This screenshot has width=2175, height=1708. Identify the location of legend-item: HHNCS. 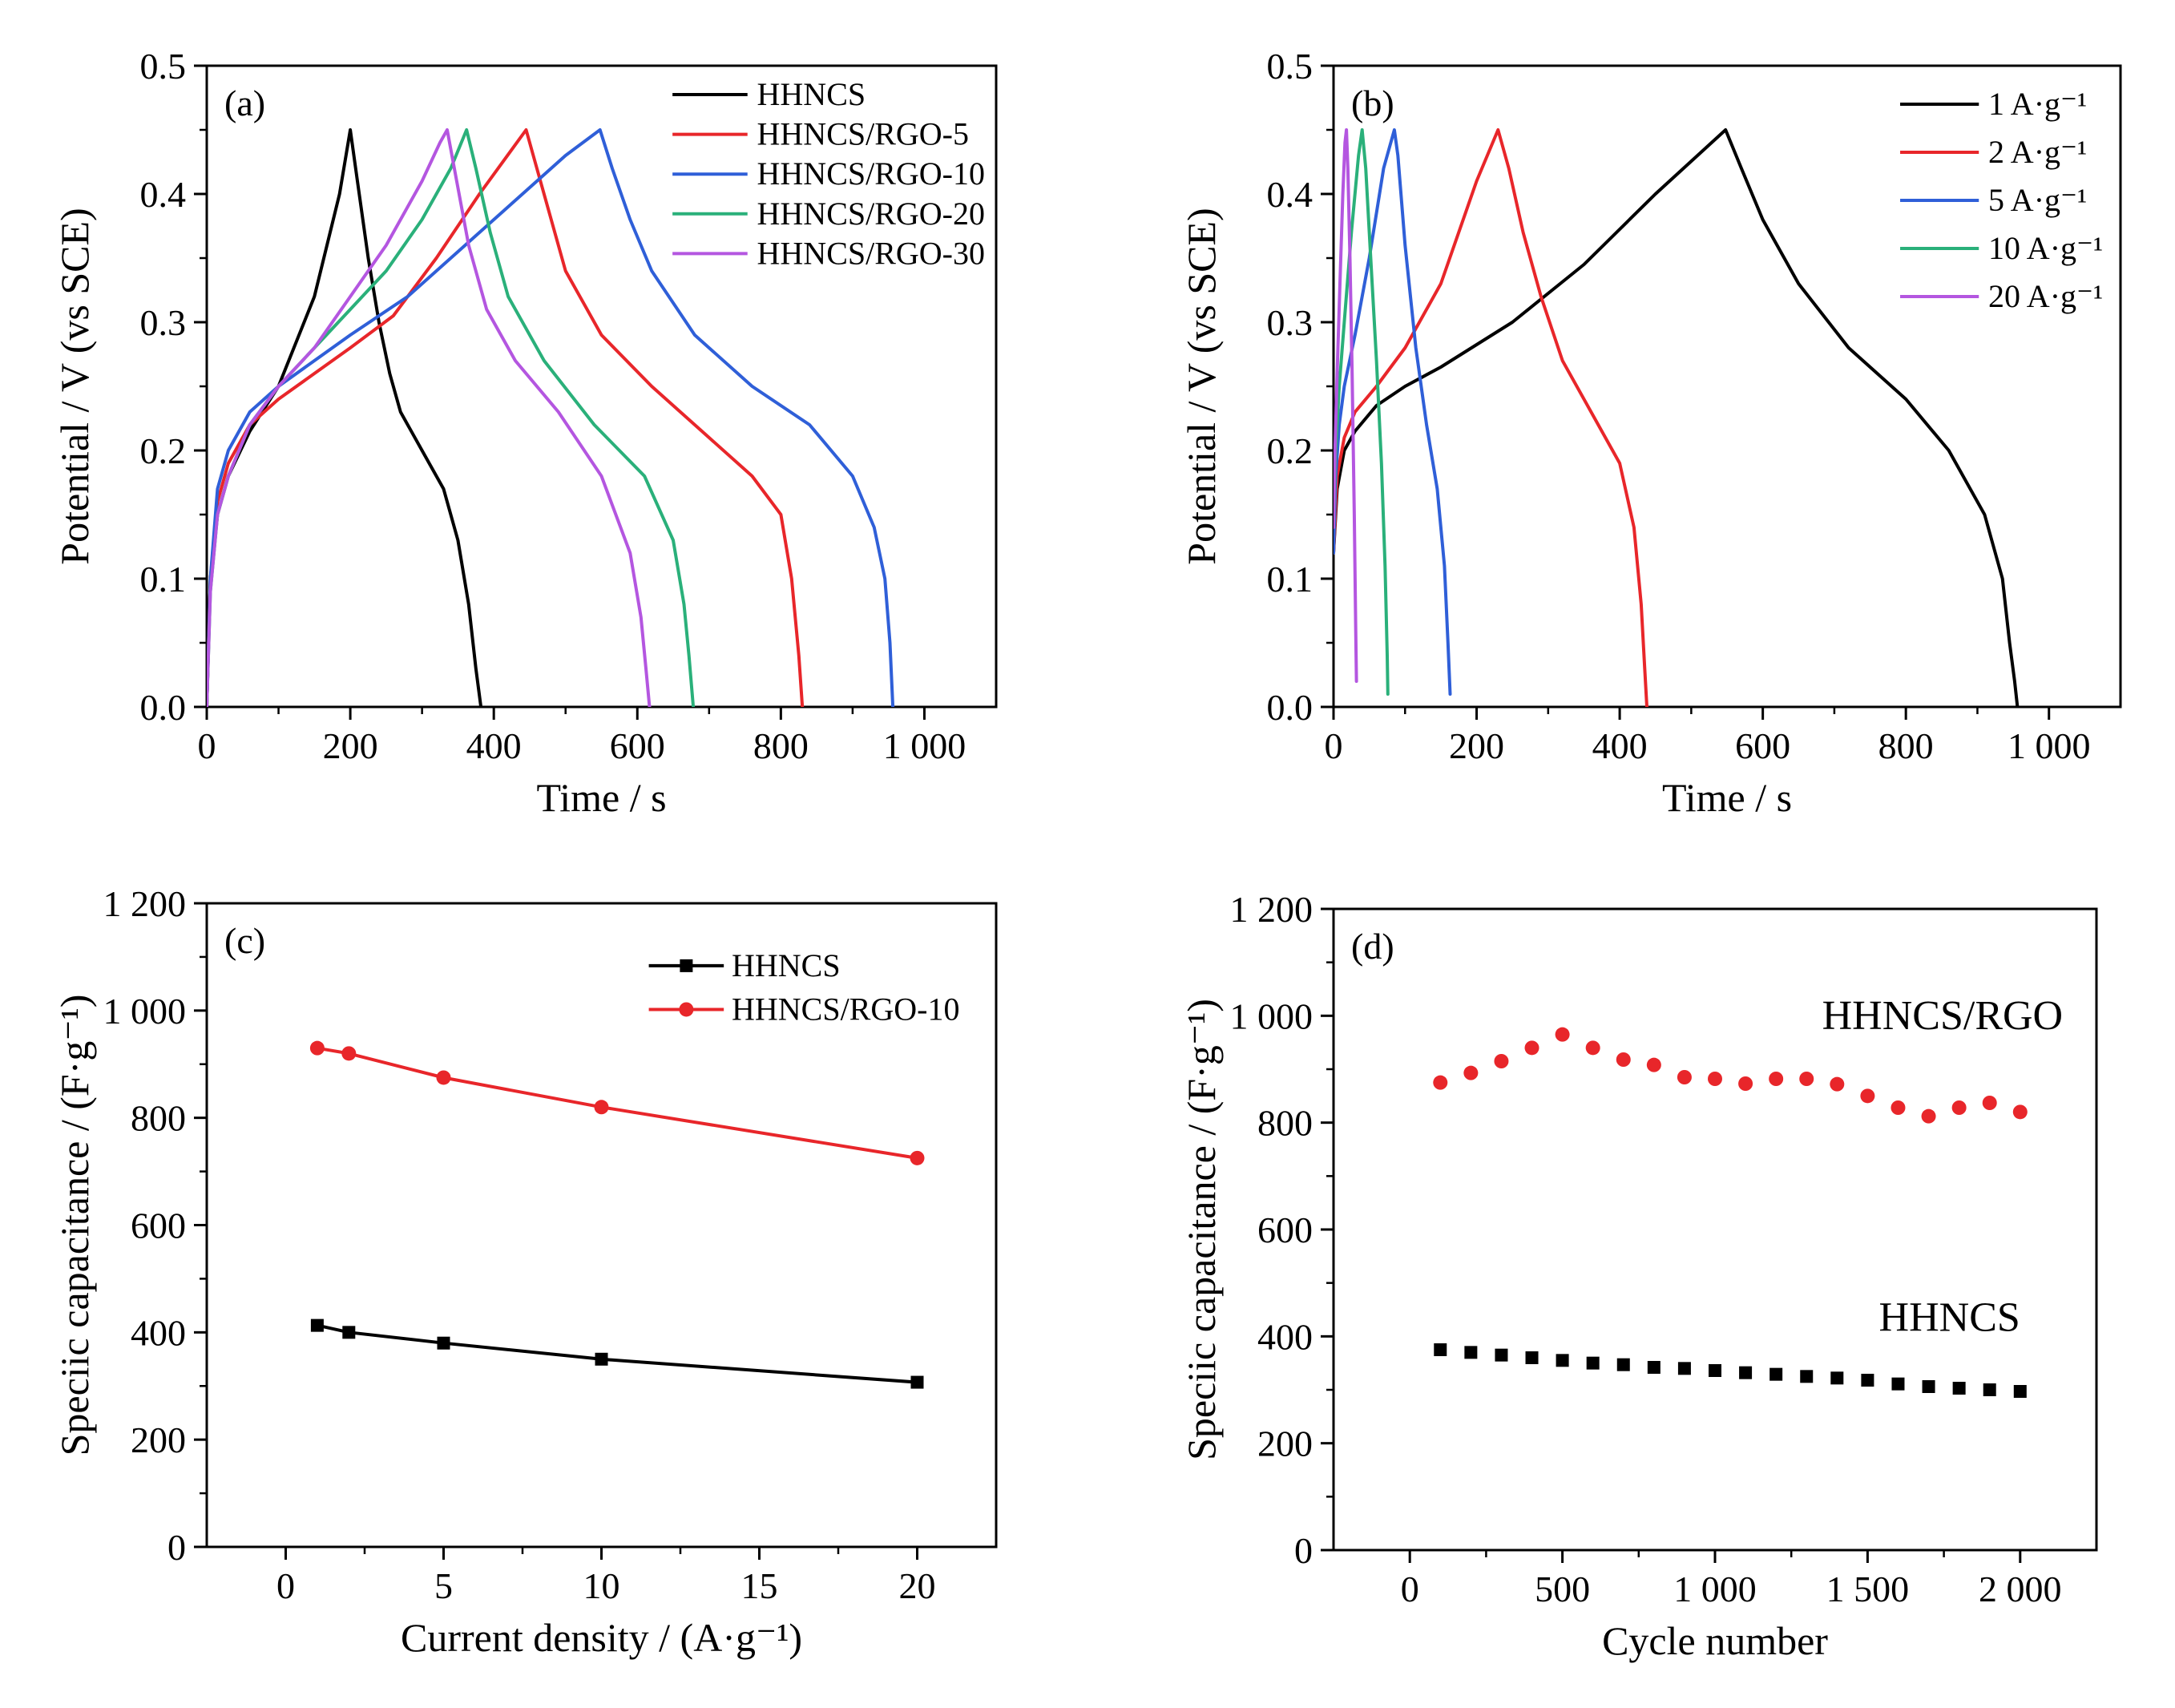
(745, 965).